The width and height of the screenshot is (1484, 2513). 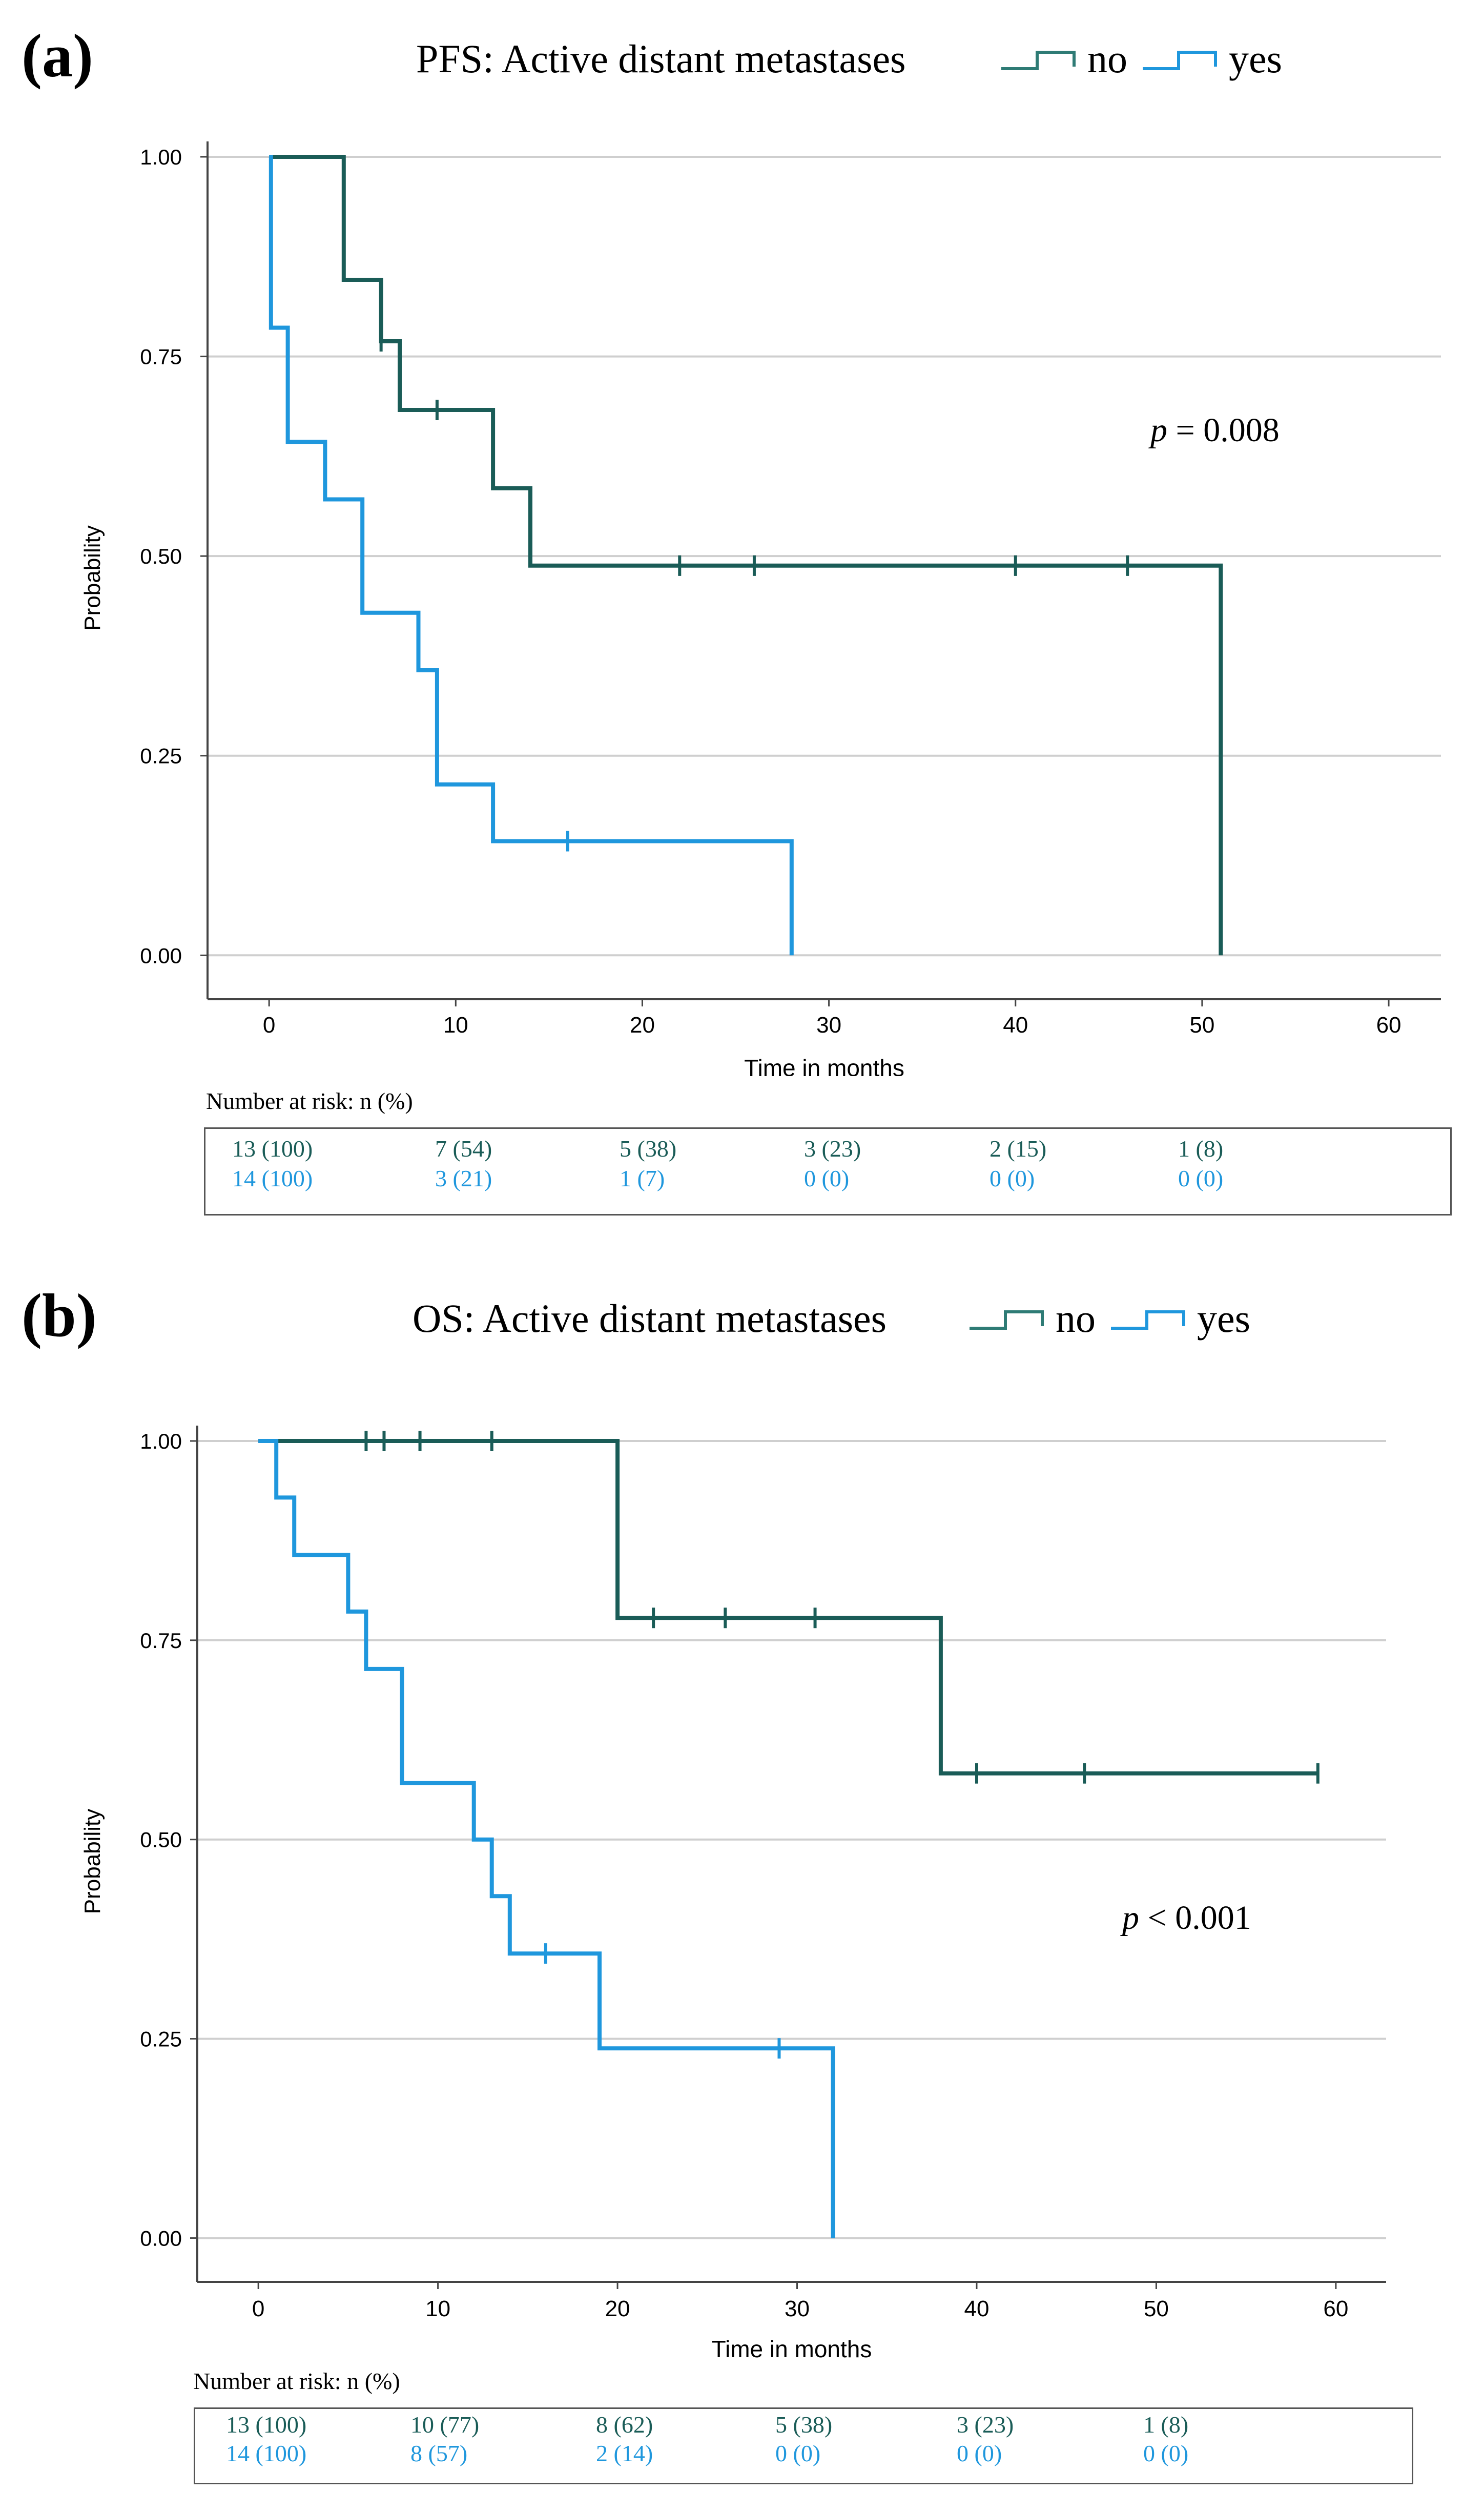 I want to click on risk-row-yes: 14 (100) 8 (57) 2 (14) 0 (0) 0 (0) 0 (0), so click(x=803, y=2454).